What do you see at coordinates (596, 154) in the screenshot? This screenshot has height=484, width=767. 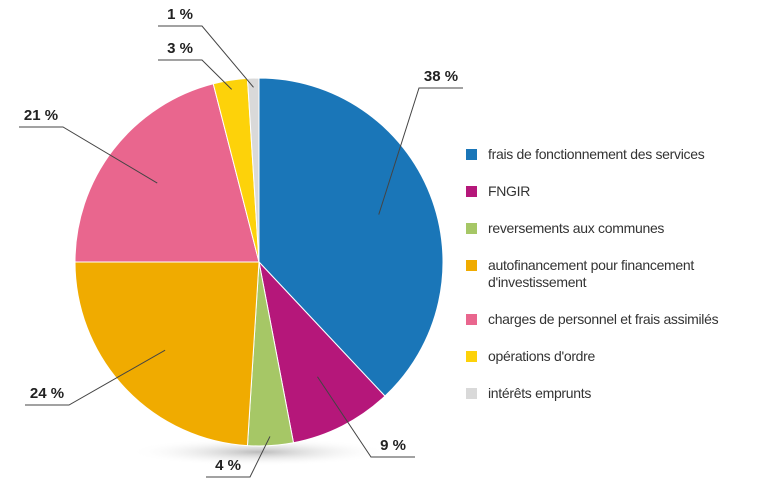 I see `legend-label: frais de fonctionnement des services` at bounding box center [596, 154].